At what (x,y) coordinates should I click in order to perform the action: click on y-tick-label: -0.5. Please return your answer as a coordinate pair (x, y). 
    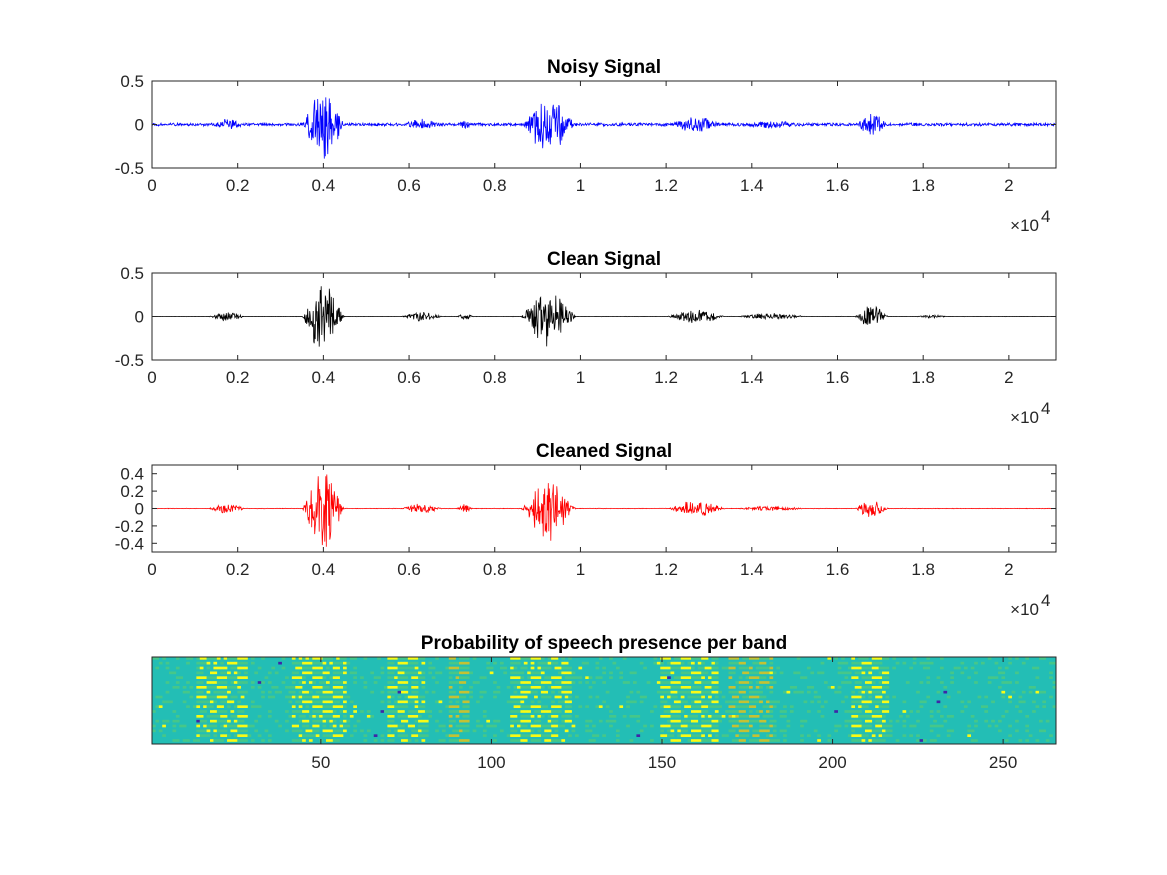
    Looking at the image, I should click on (129, 168).